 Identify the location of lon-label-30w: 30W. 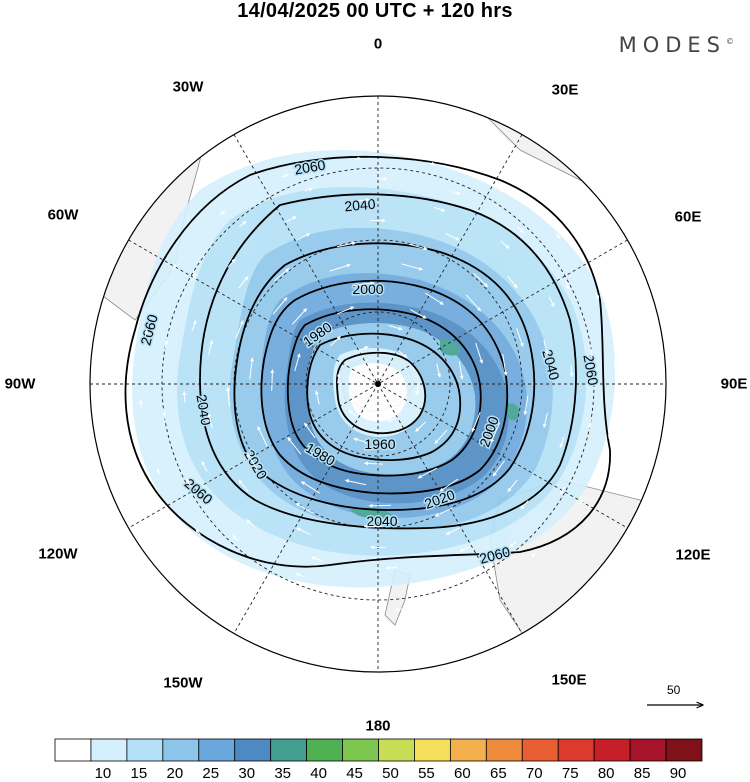
(188, 87).